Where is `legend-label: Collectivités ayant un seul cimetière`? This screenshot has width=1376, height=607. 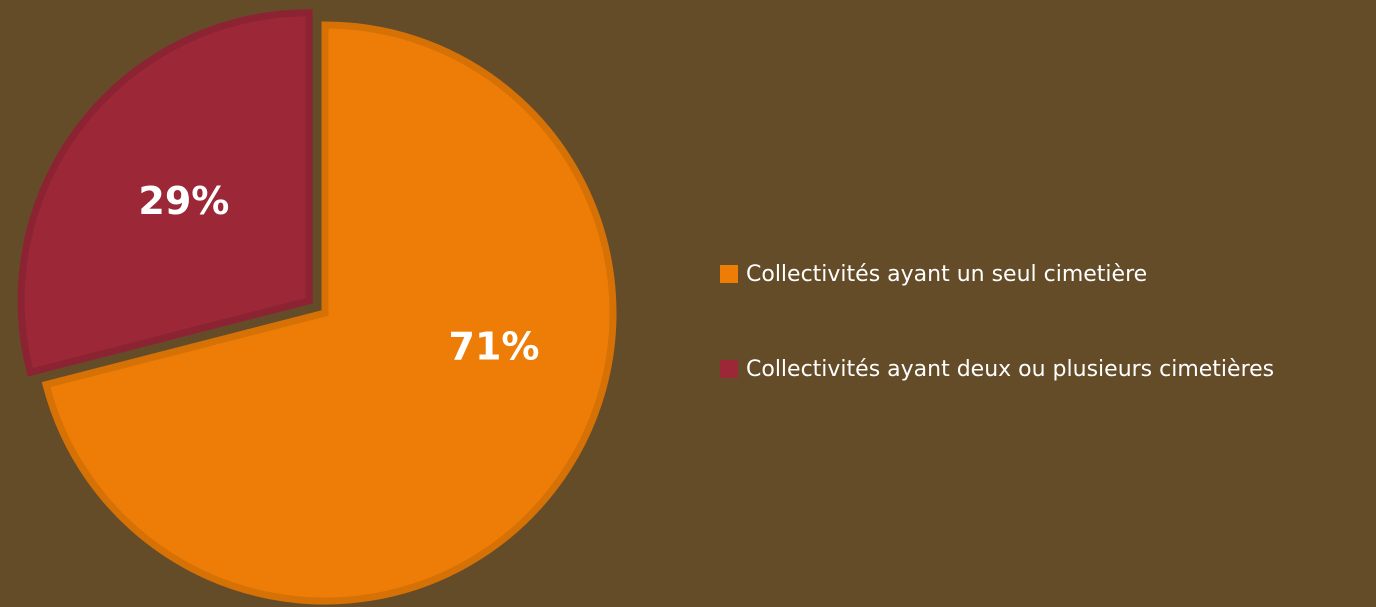
legend-label: Collectivités ayant un seul cimetière is located at coordinates (946, 274).